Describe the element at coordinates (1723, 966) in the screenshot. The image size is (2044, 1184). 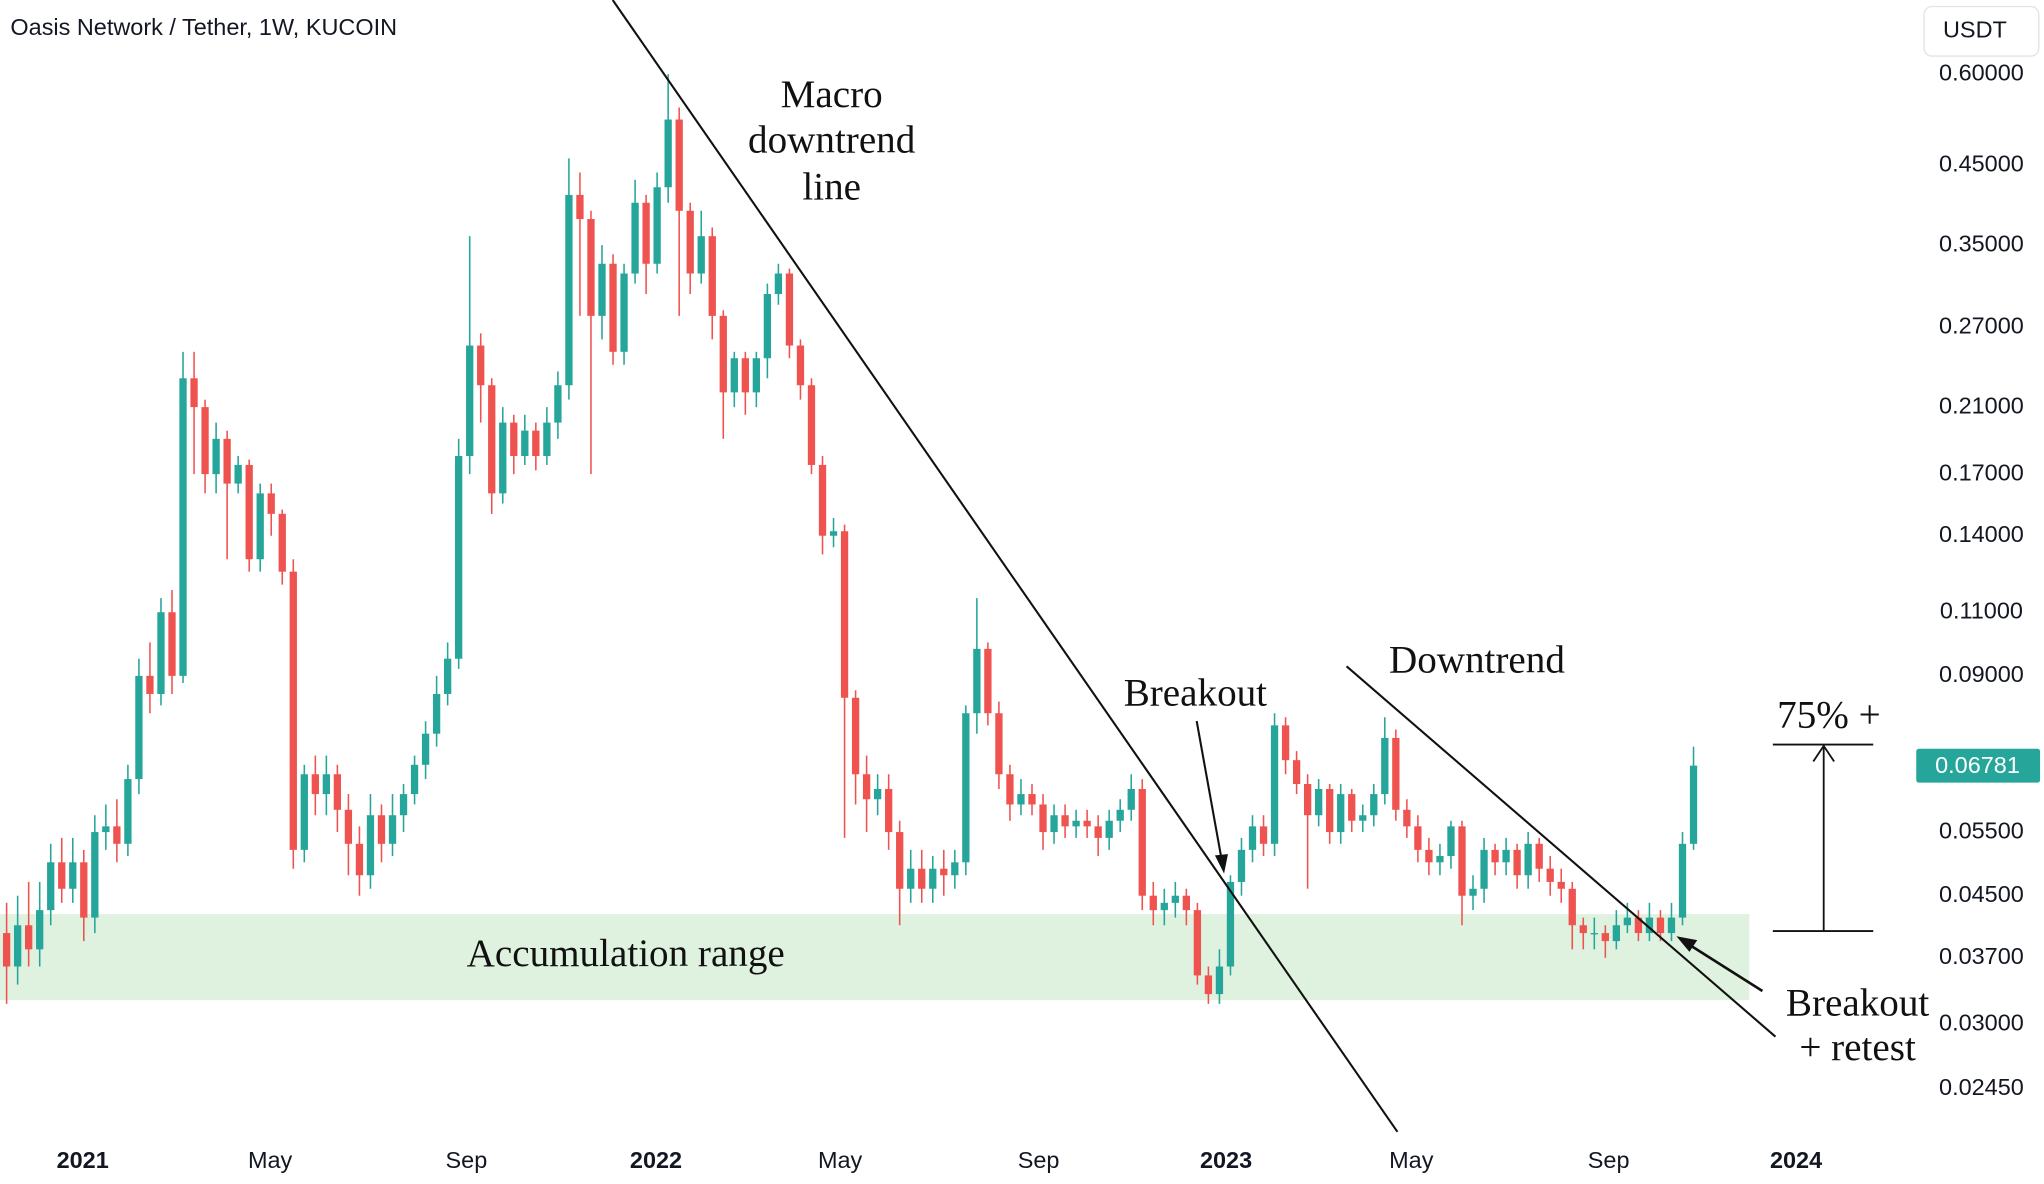
I see `retest-arrow` at that location.